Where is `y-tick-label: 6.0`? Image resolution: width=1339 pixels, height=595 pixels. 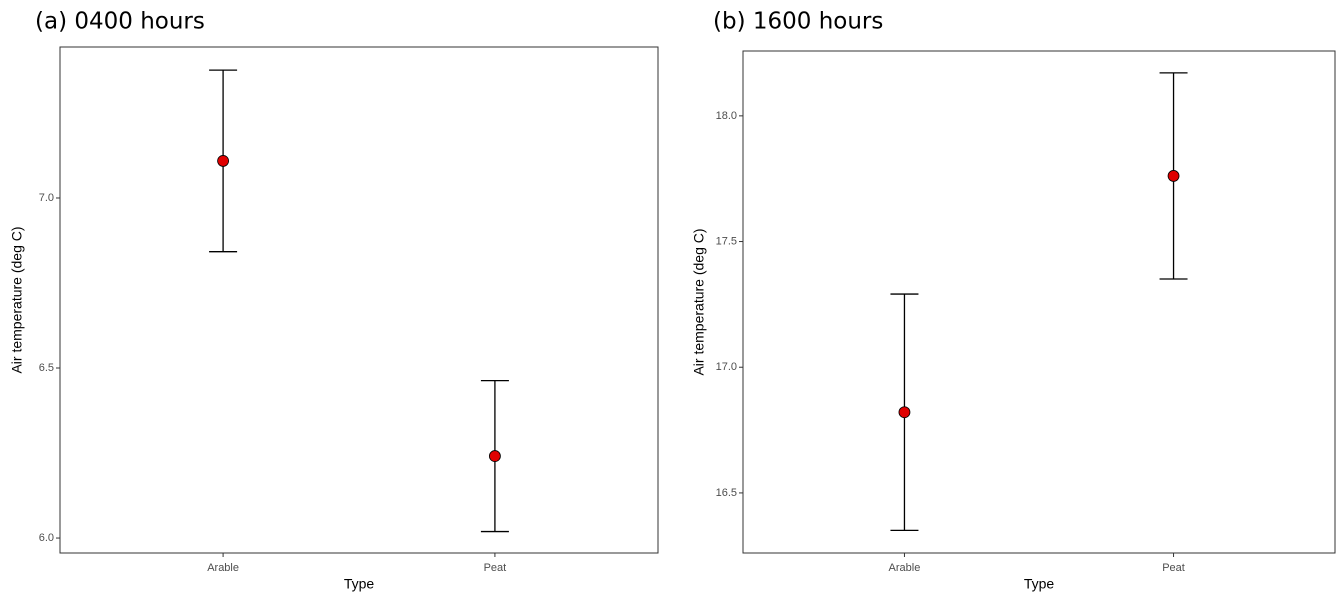
y-tick-label: 6.0 is located at coordinates (46, 538).